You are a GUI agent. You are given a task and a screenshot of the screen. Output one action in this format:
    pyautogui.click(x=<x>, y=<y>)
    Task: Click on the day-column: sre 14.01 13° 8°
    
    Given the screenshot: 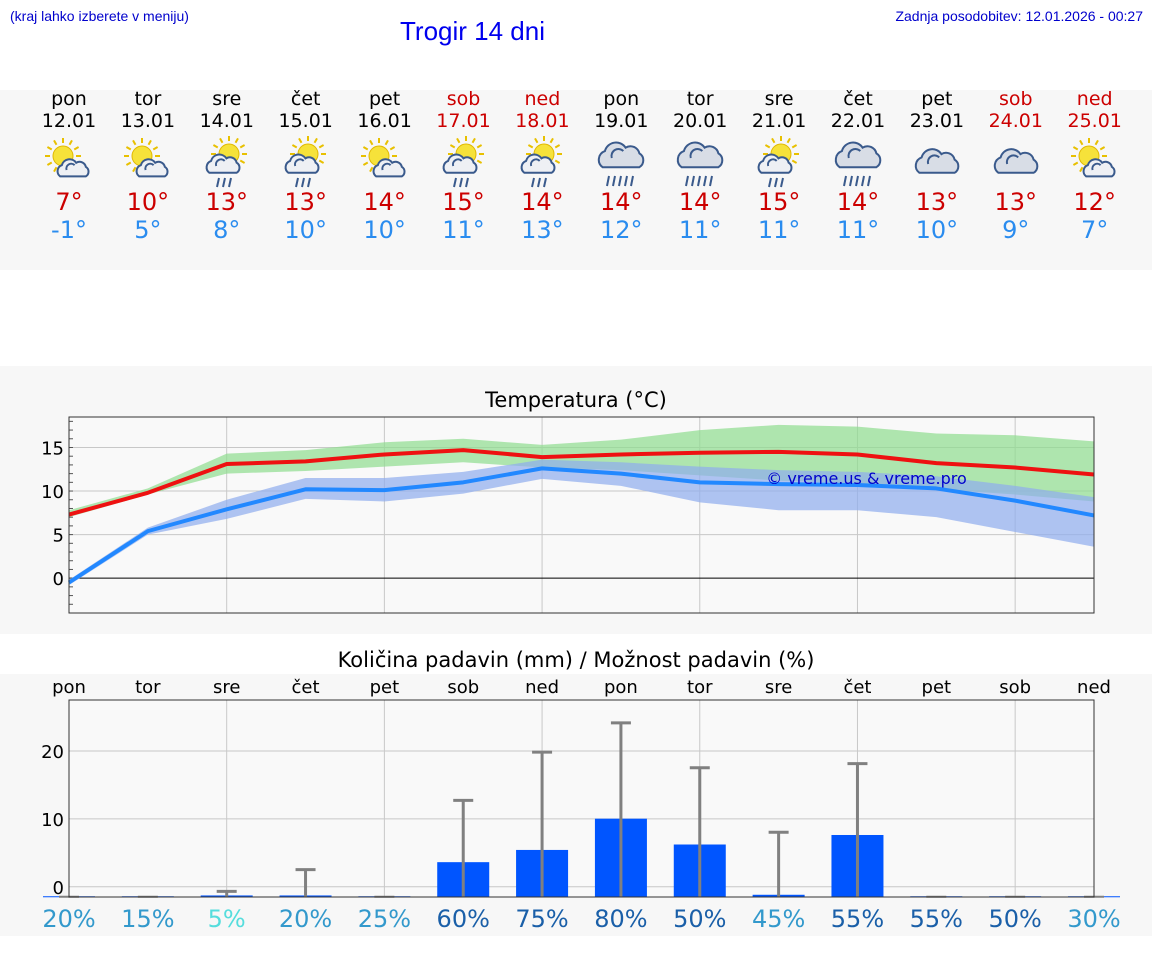 What is the action you would take?
    pyautogui.click(x=227, y=166)
    